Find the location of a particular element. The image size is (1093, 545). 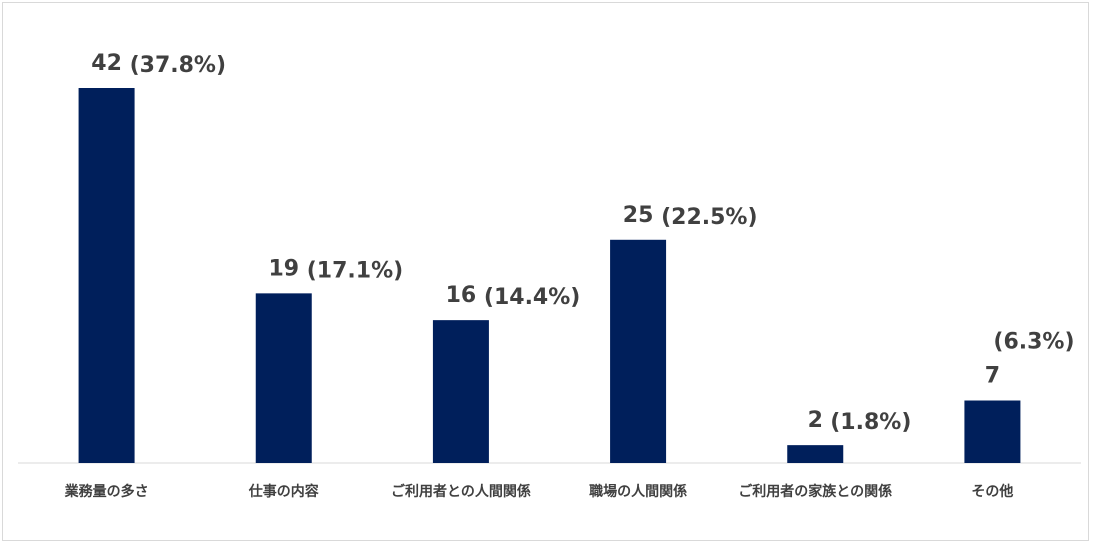

category-label: 仕事の内容 is located at coordinates (283, 491).